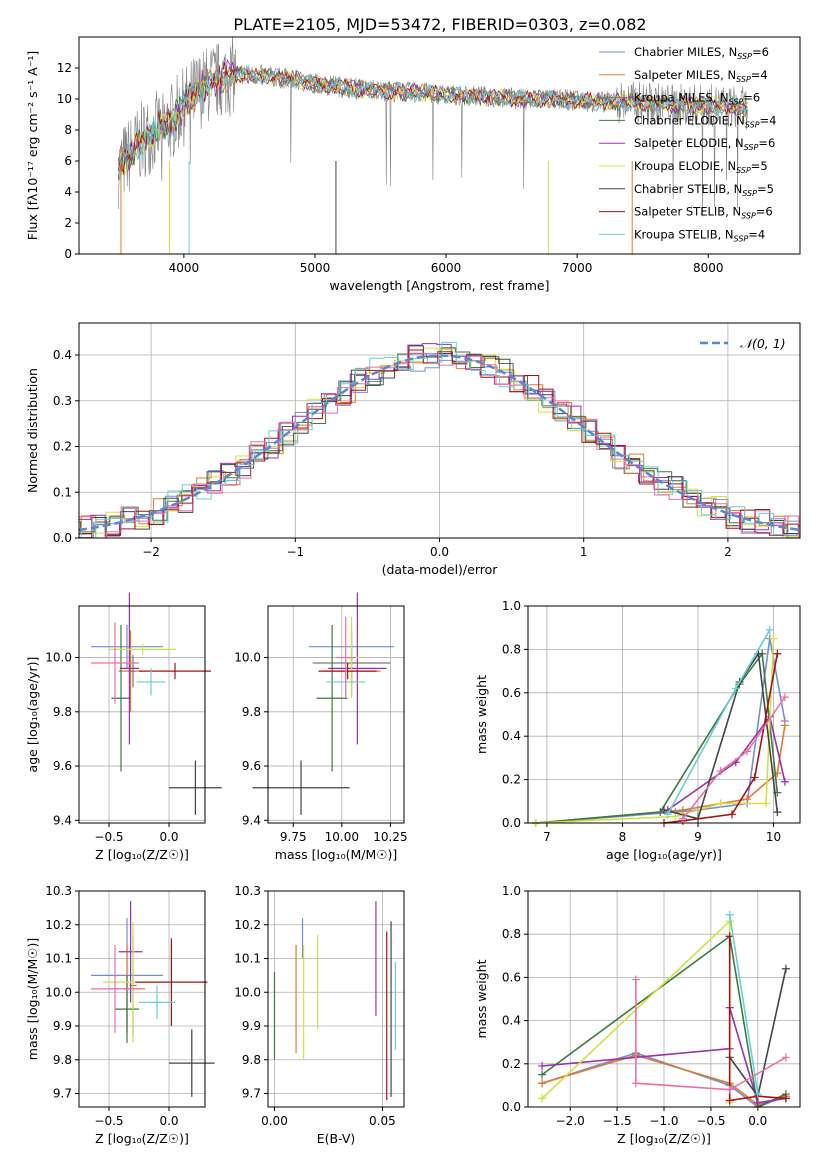 This screenshot has height=1170, width=819. What do you see at coordinates (705, 121) in the screenshot?
I see `legend-label: Chabrier ELODIE, NSSP=4` at bounding box center [705, 121].